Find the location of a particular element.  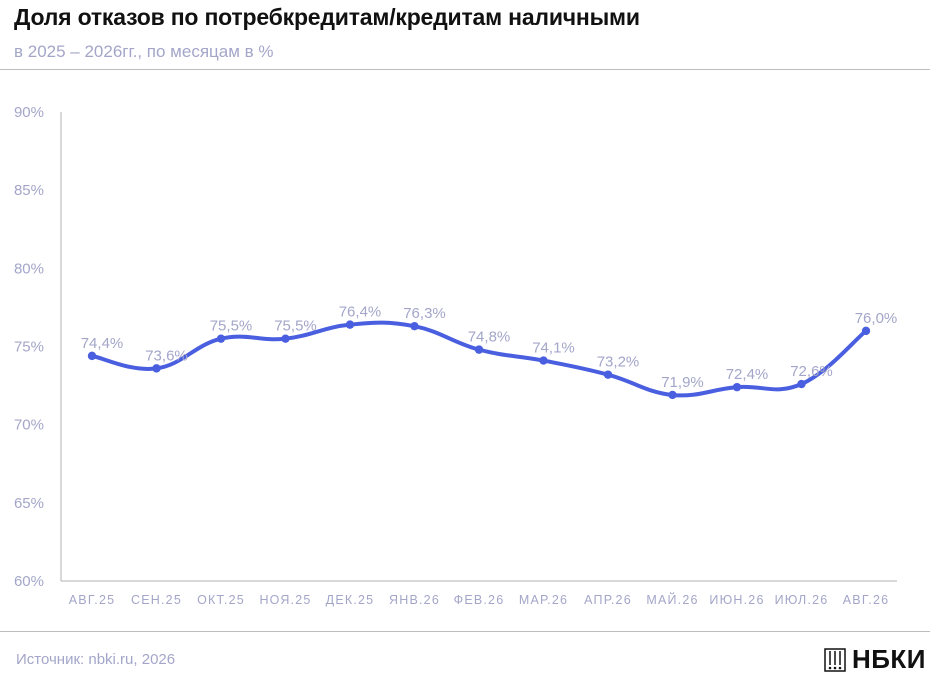

x-tick-label: МАЙ.26 is located at coordinates (672, 599).